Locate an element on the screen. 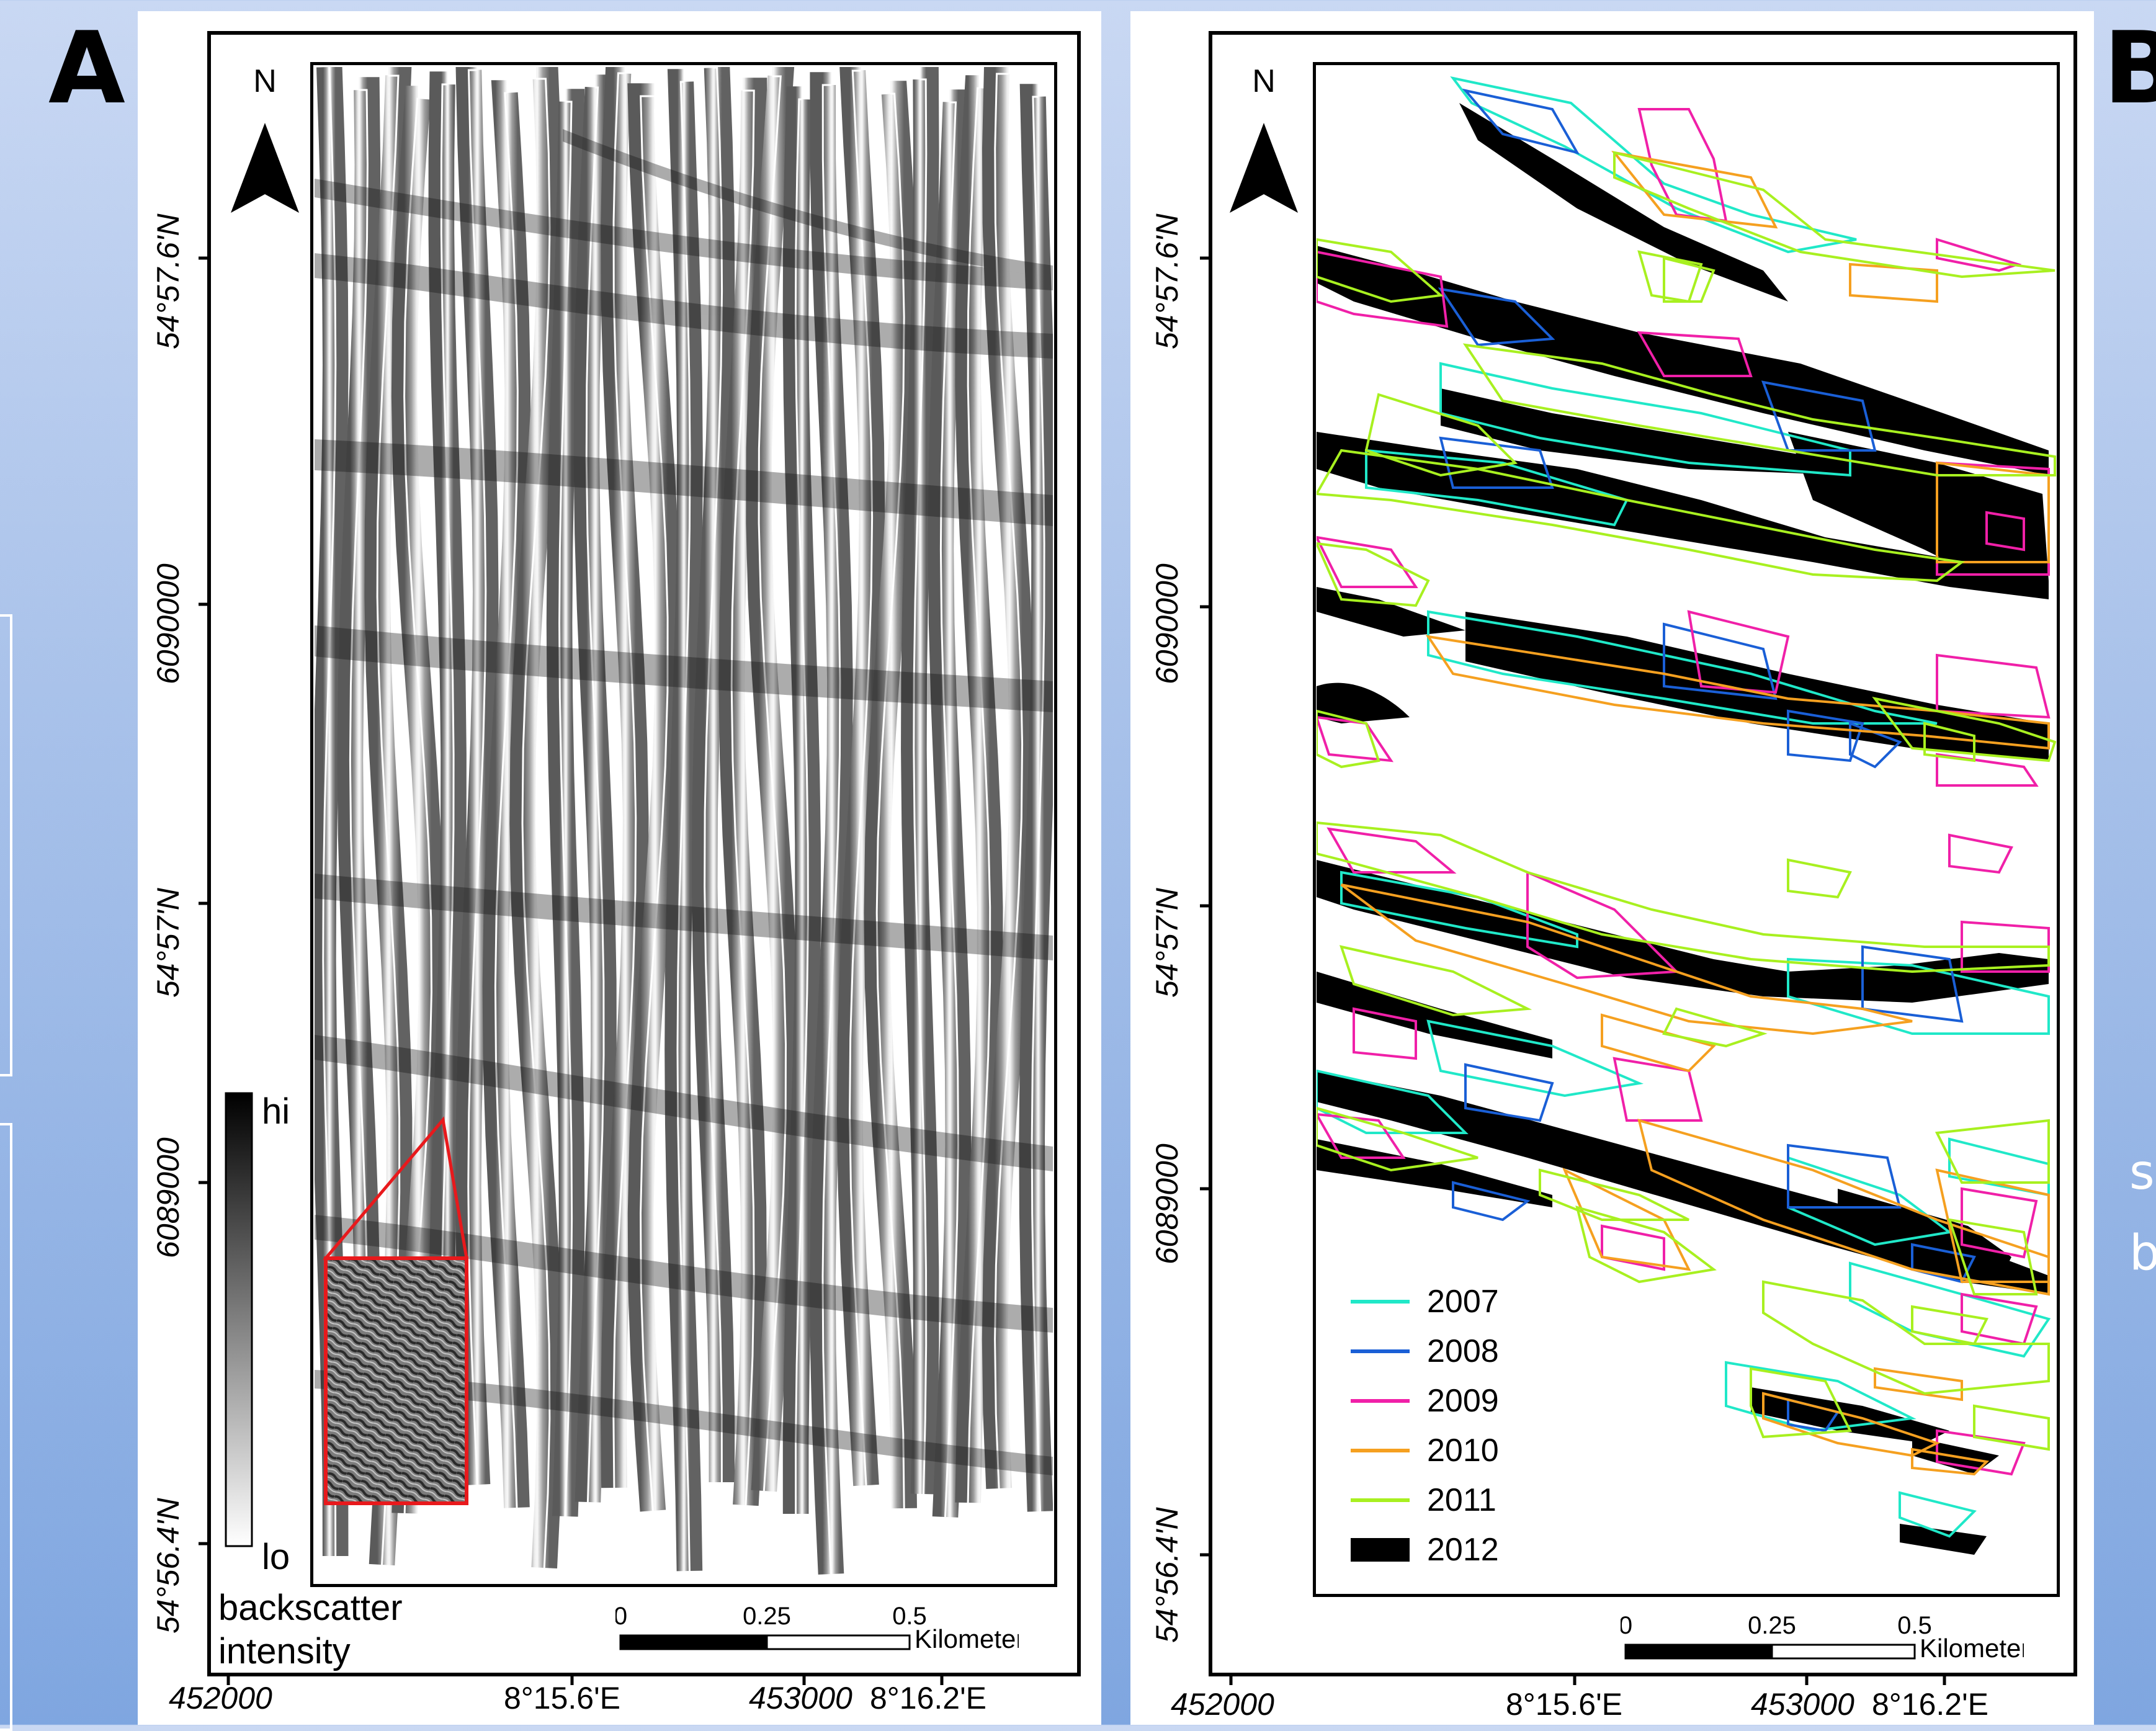 Image resolution: width=2156 pixels, height=1731 pixels. zoom-inset is located at coordinates (395, 1310).